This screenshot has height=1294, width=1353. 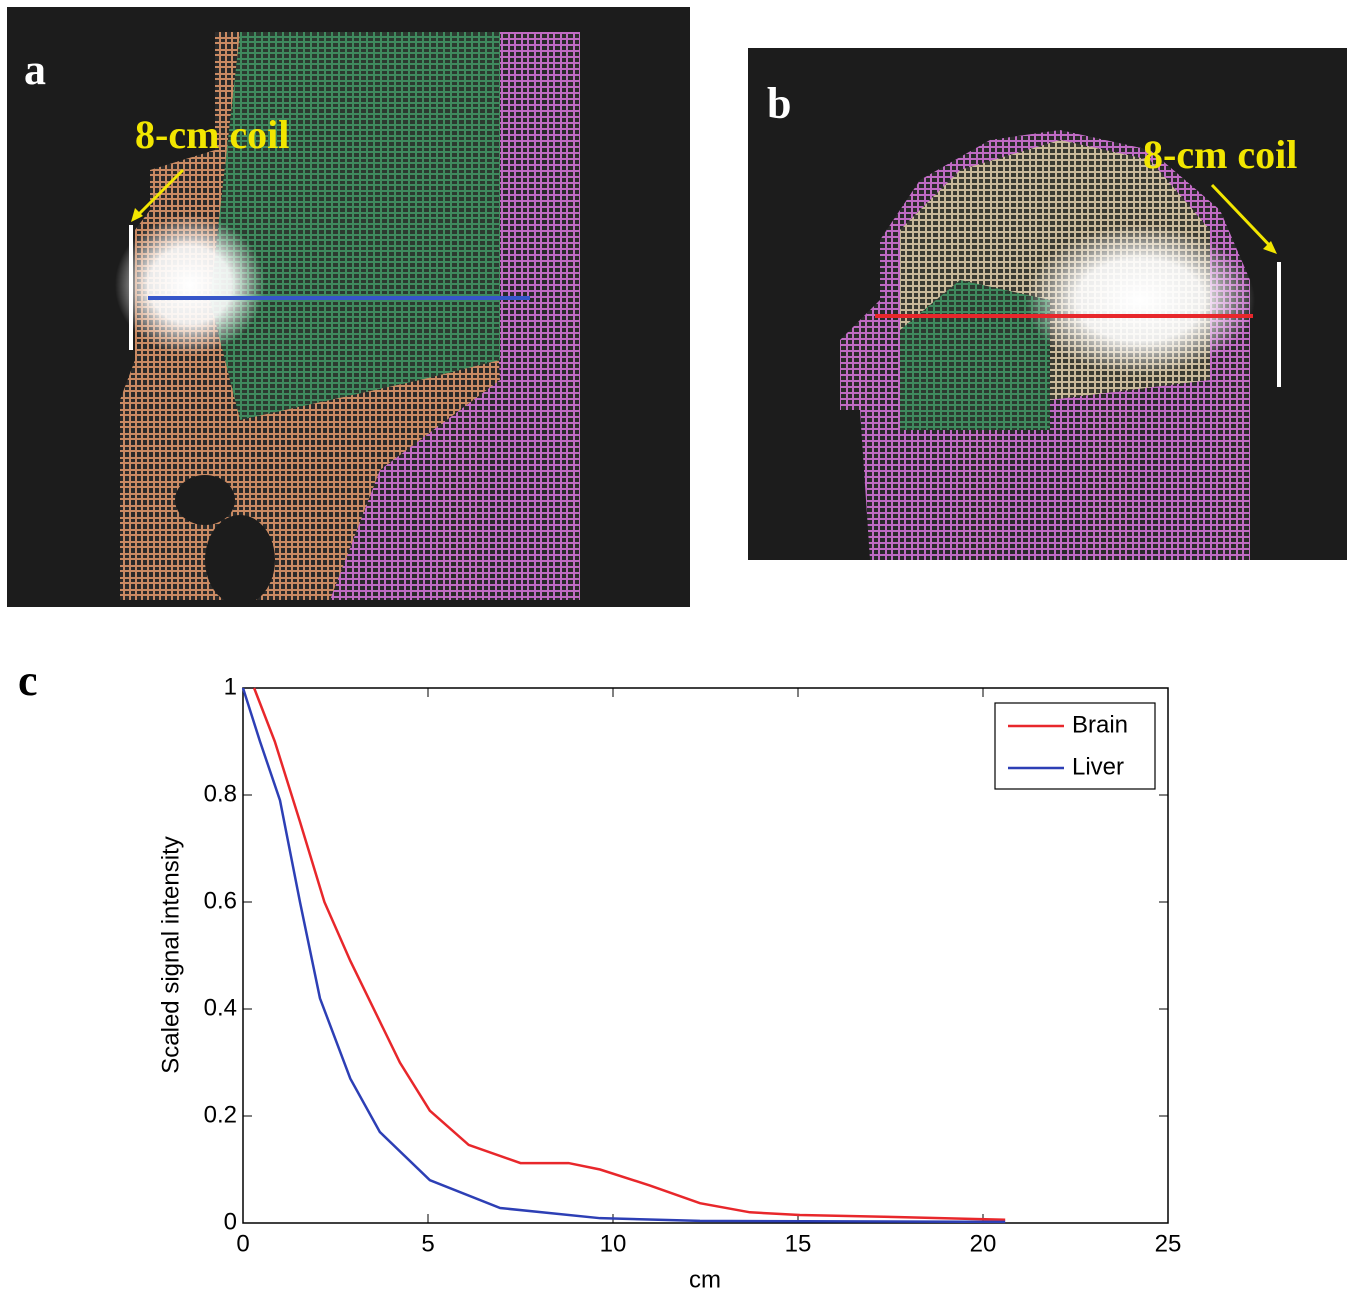 I want to click on panel-label: a, so click(x=35, y=69).